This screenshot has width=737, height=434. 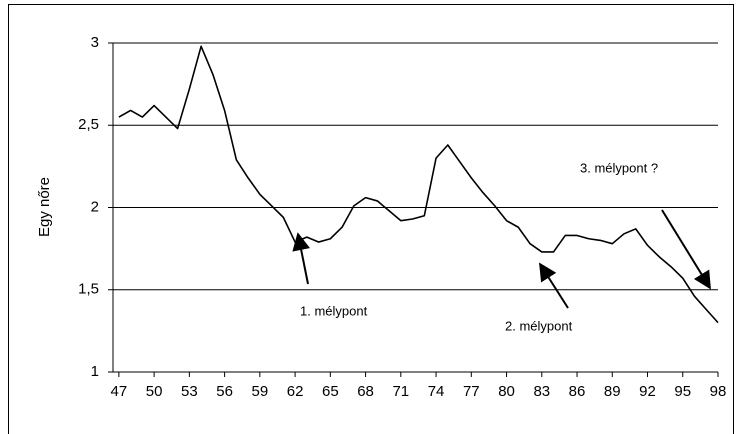 I want to click on x-tick-label: 74, so click(x=436, y=391).